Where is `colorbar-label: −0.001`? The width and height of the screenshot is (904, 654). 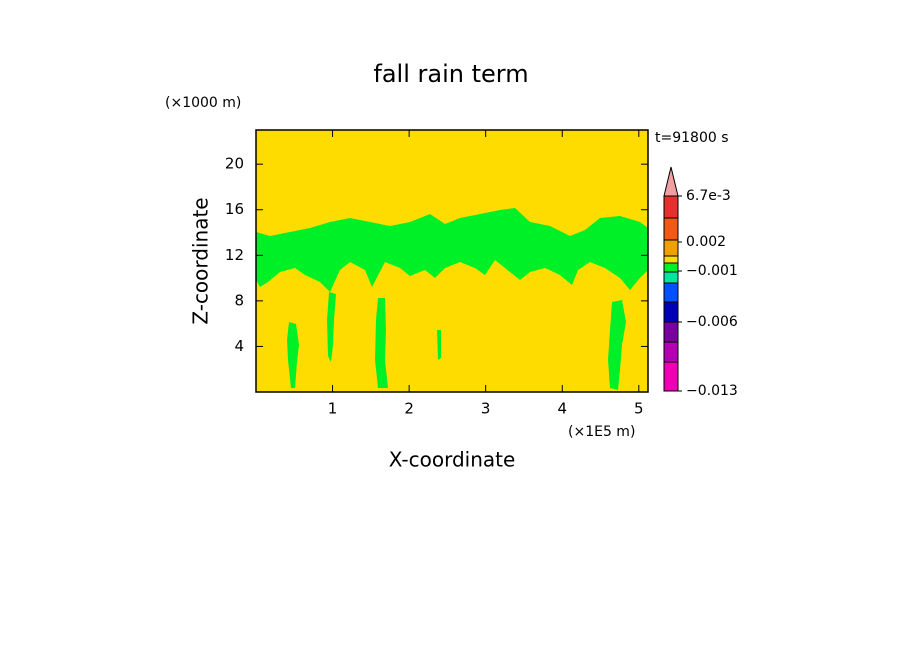
colorbar-label: −0.001 is located at coordinates (712, 271).